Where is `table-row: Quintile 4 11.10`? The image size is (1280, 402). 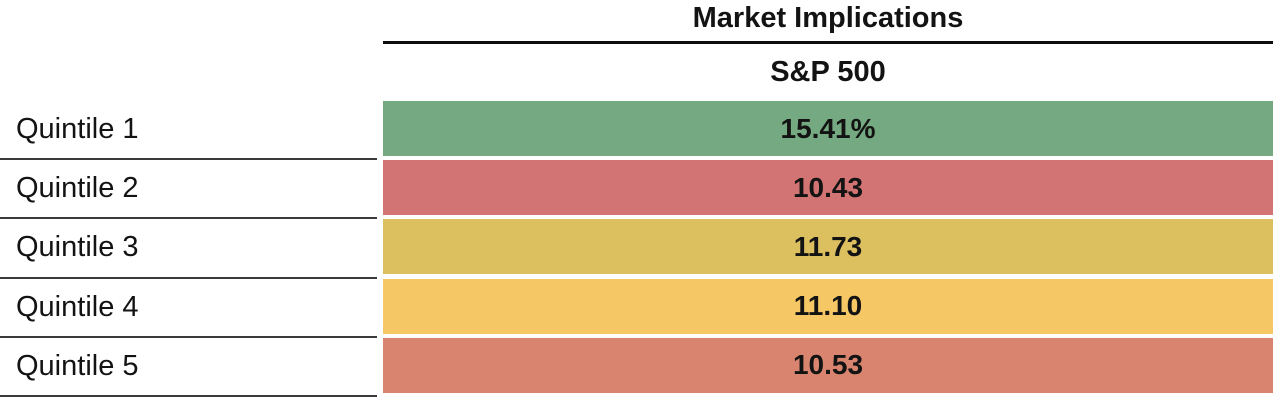 table-row: Quintile 4 11.10 is located at coordinates (640, 308).